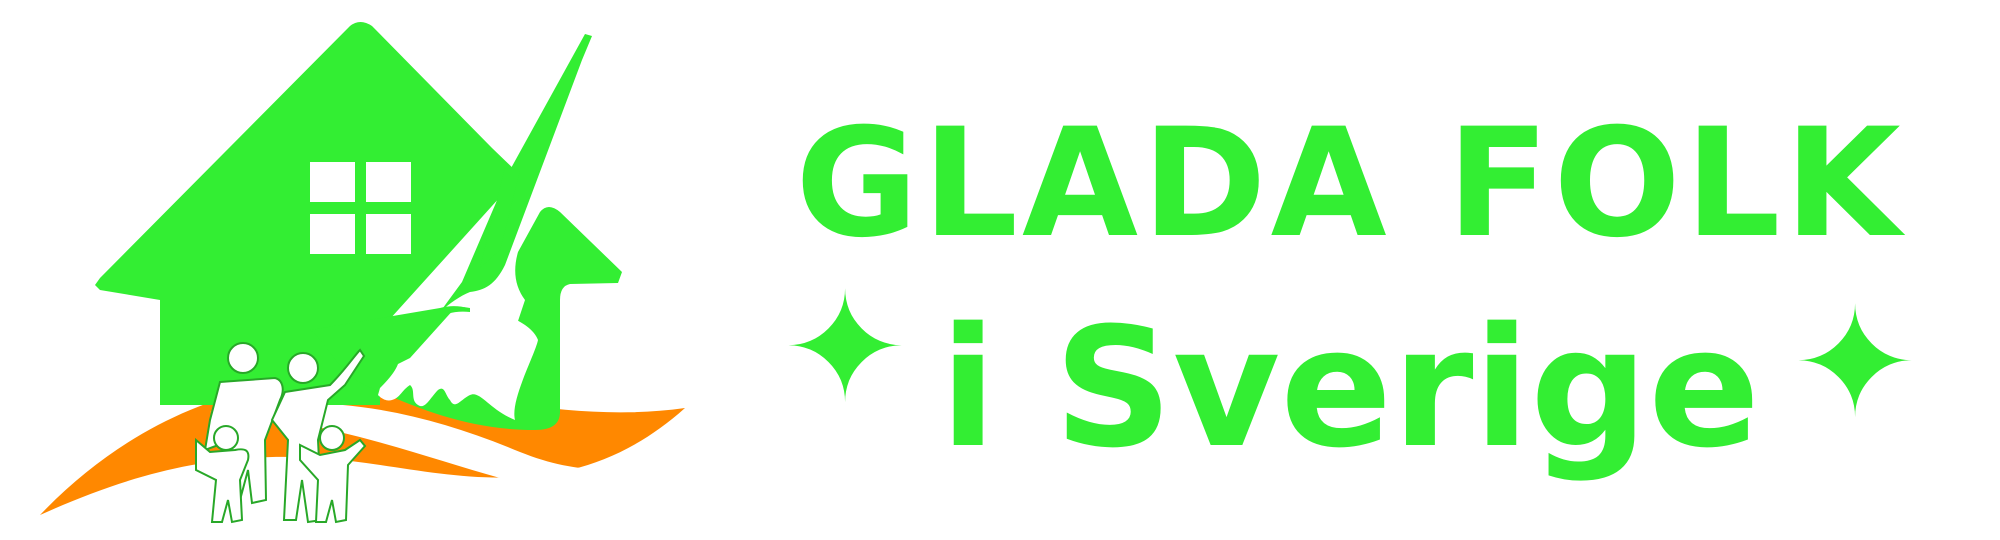 The image size is (2000, 540). What do you see at coordinates (1855, 364) in the screenshot?
I see `ornament-right-icon: ✦` at bounding box center [1855, 364].